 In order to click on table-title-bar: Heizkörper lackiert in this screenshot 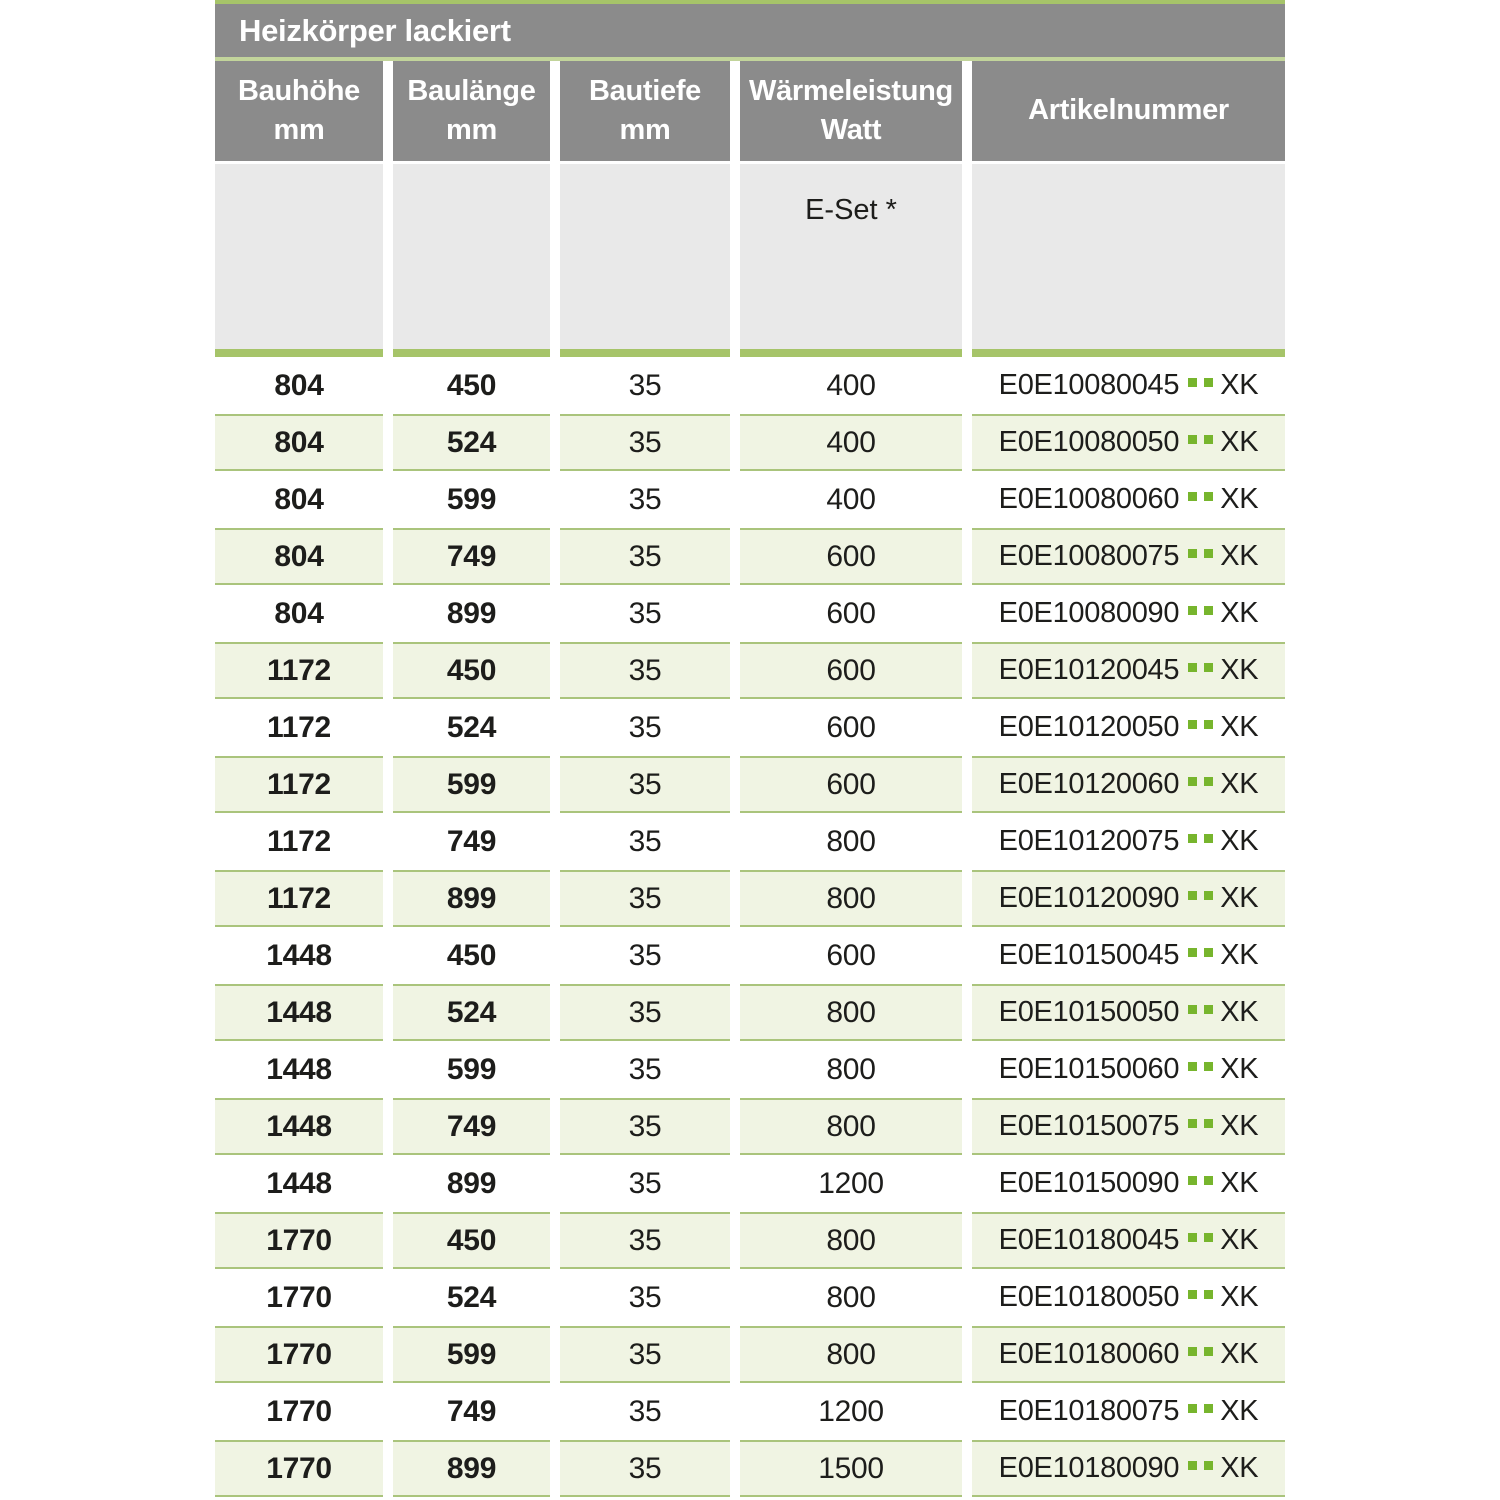, I will do `click(750, 30)`.